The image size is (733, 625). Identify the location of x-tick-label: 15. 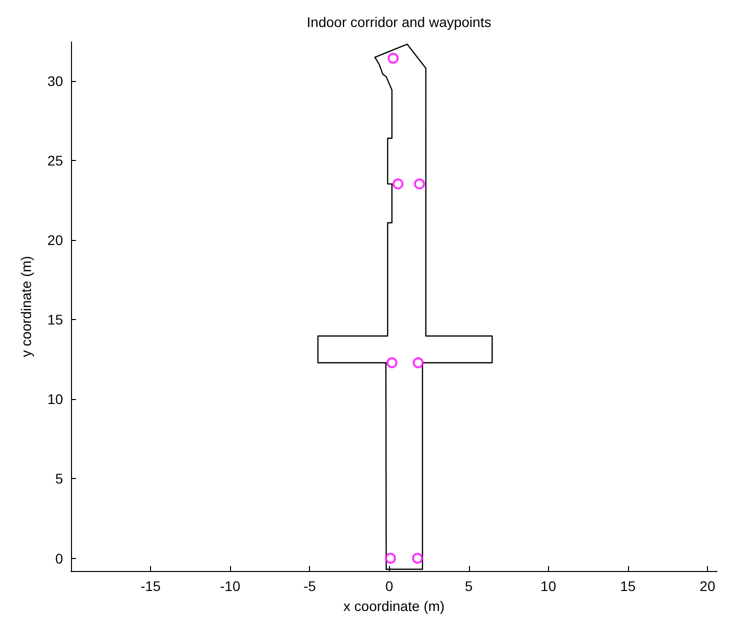
(628, 586).